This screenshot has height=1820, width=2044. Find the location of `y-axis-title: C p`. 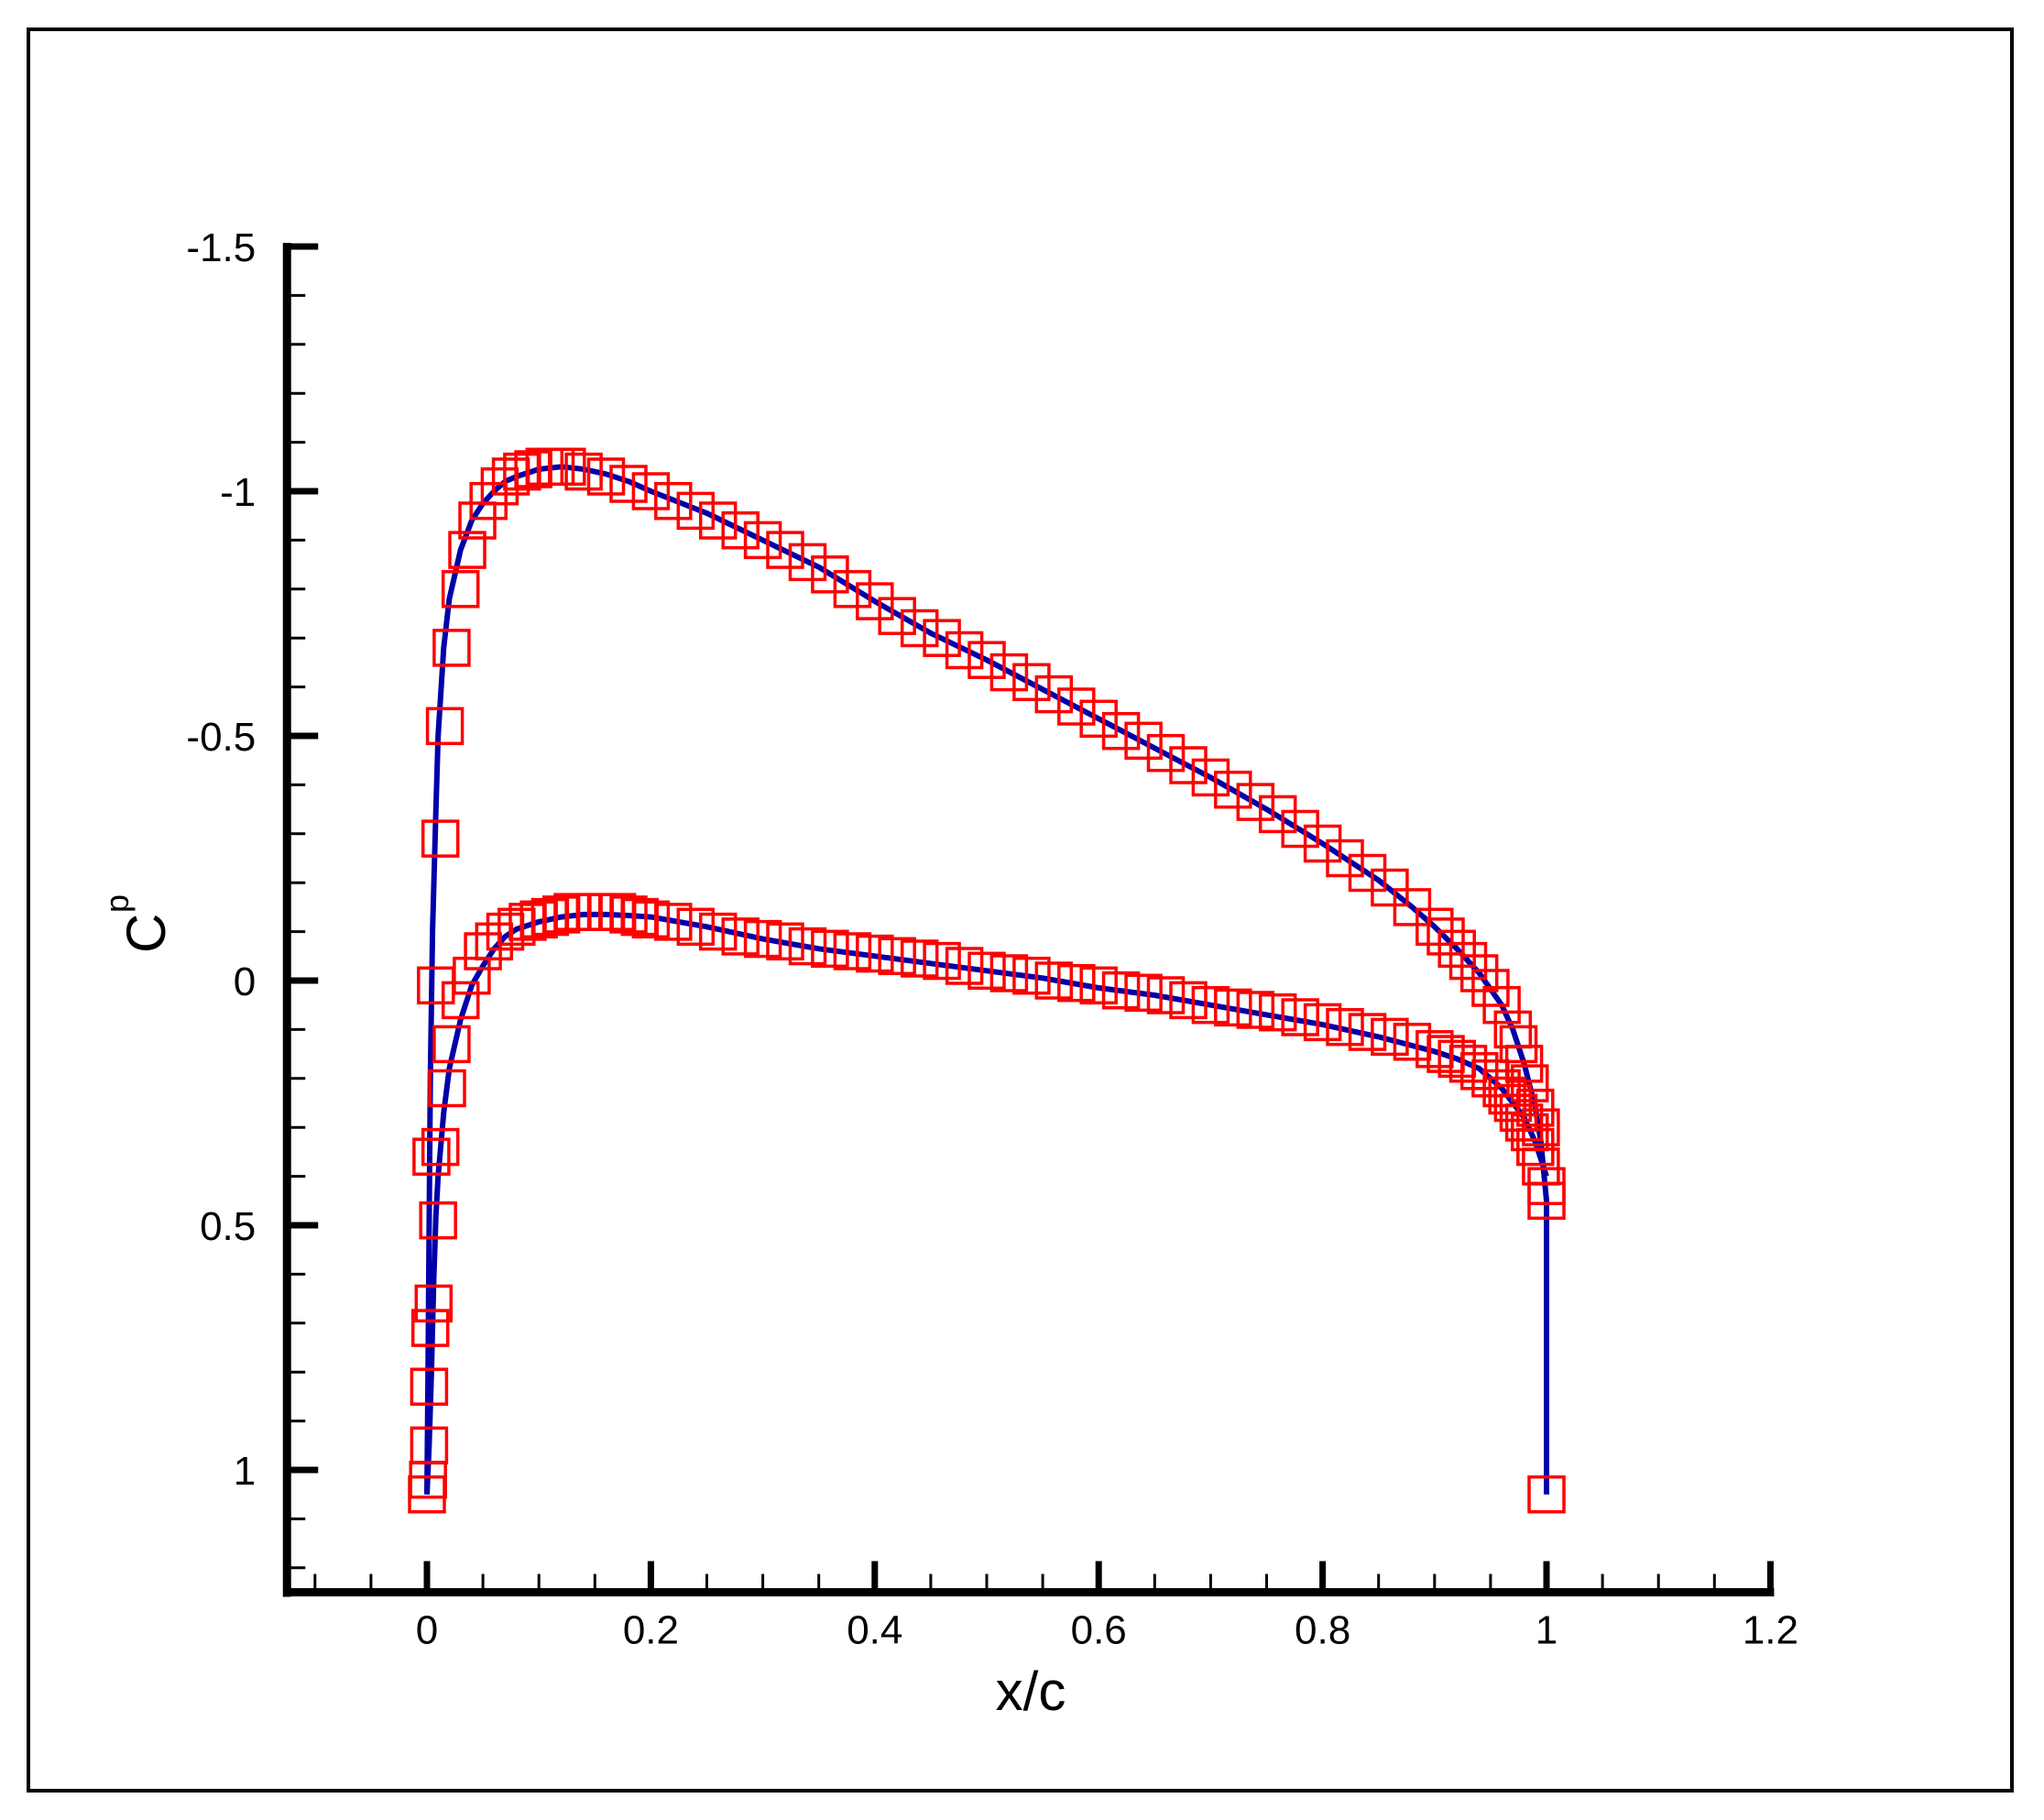

y-axis-title: C p is located at coordinates (137, 923).